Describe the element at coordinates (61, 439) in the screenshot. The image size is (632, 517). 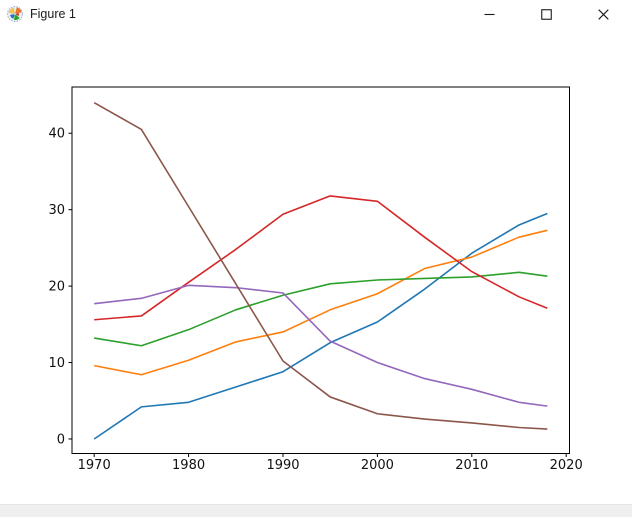
I see `y-tick-label: 0` at that location.